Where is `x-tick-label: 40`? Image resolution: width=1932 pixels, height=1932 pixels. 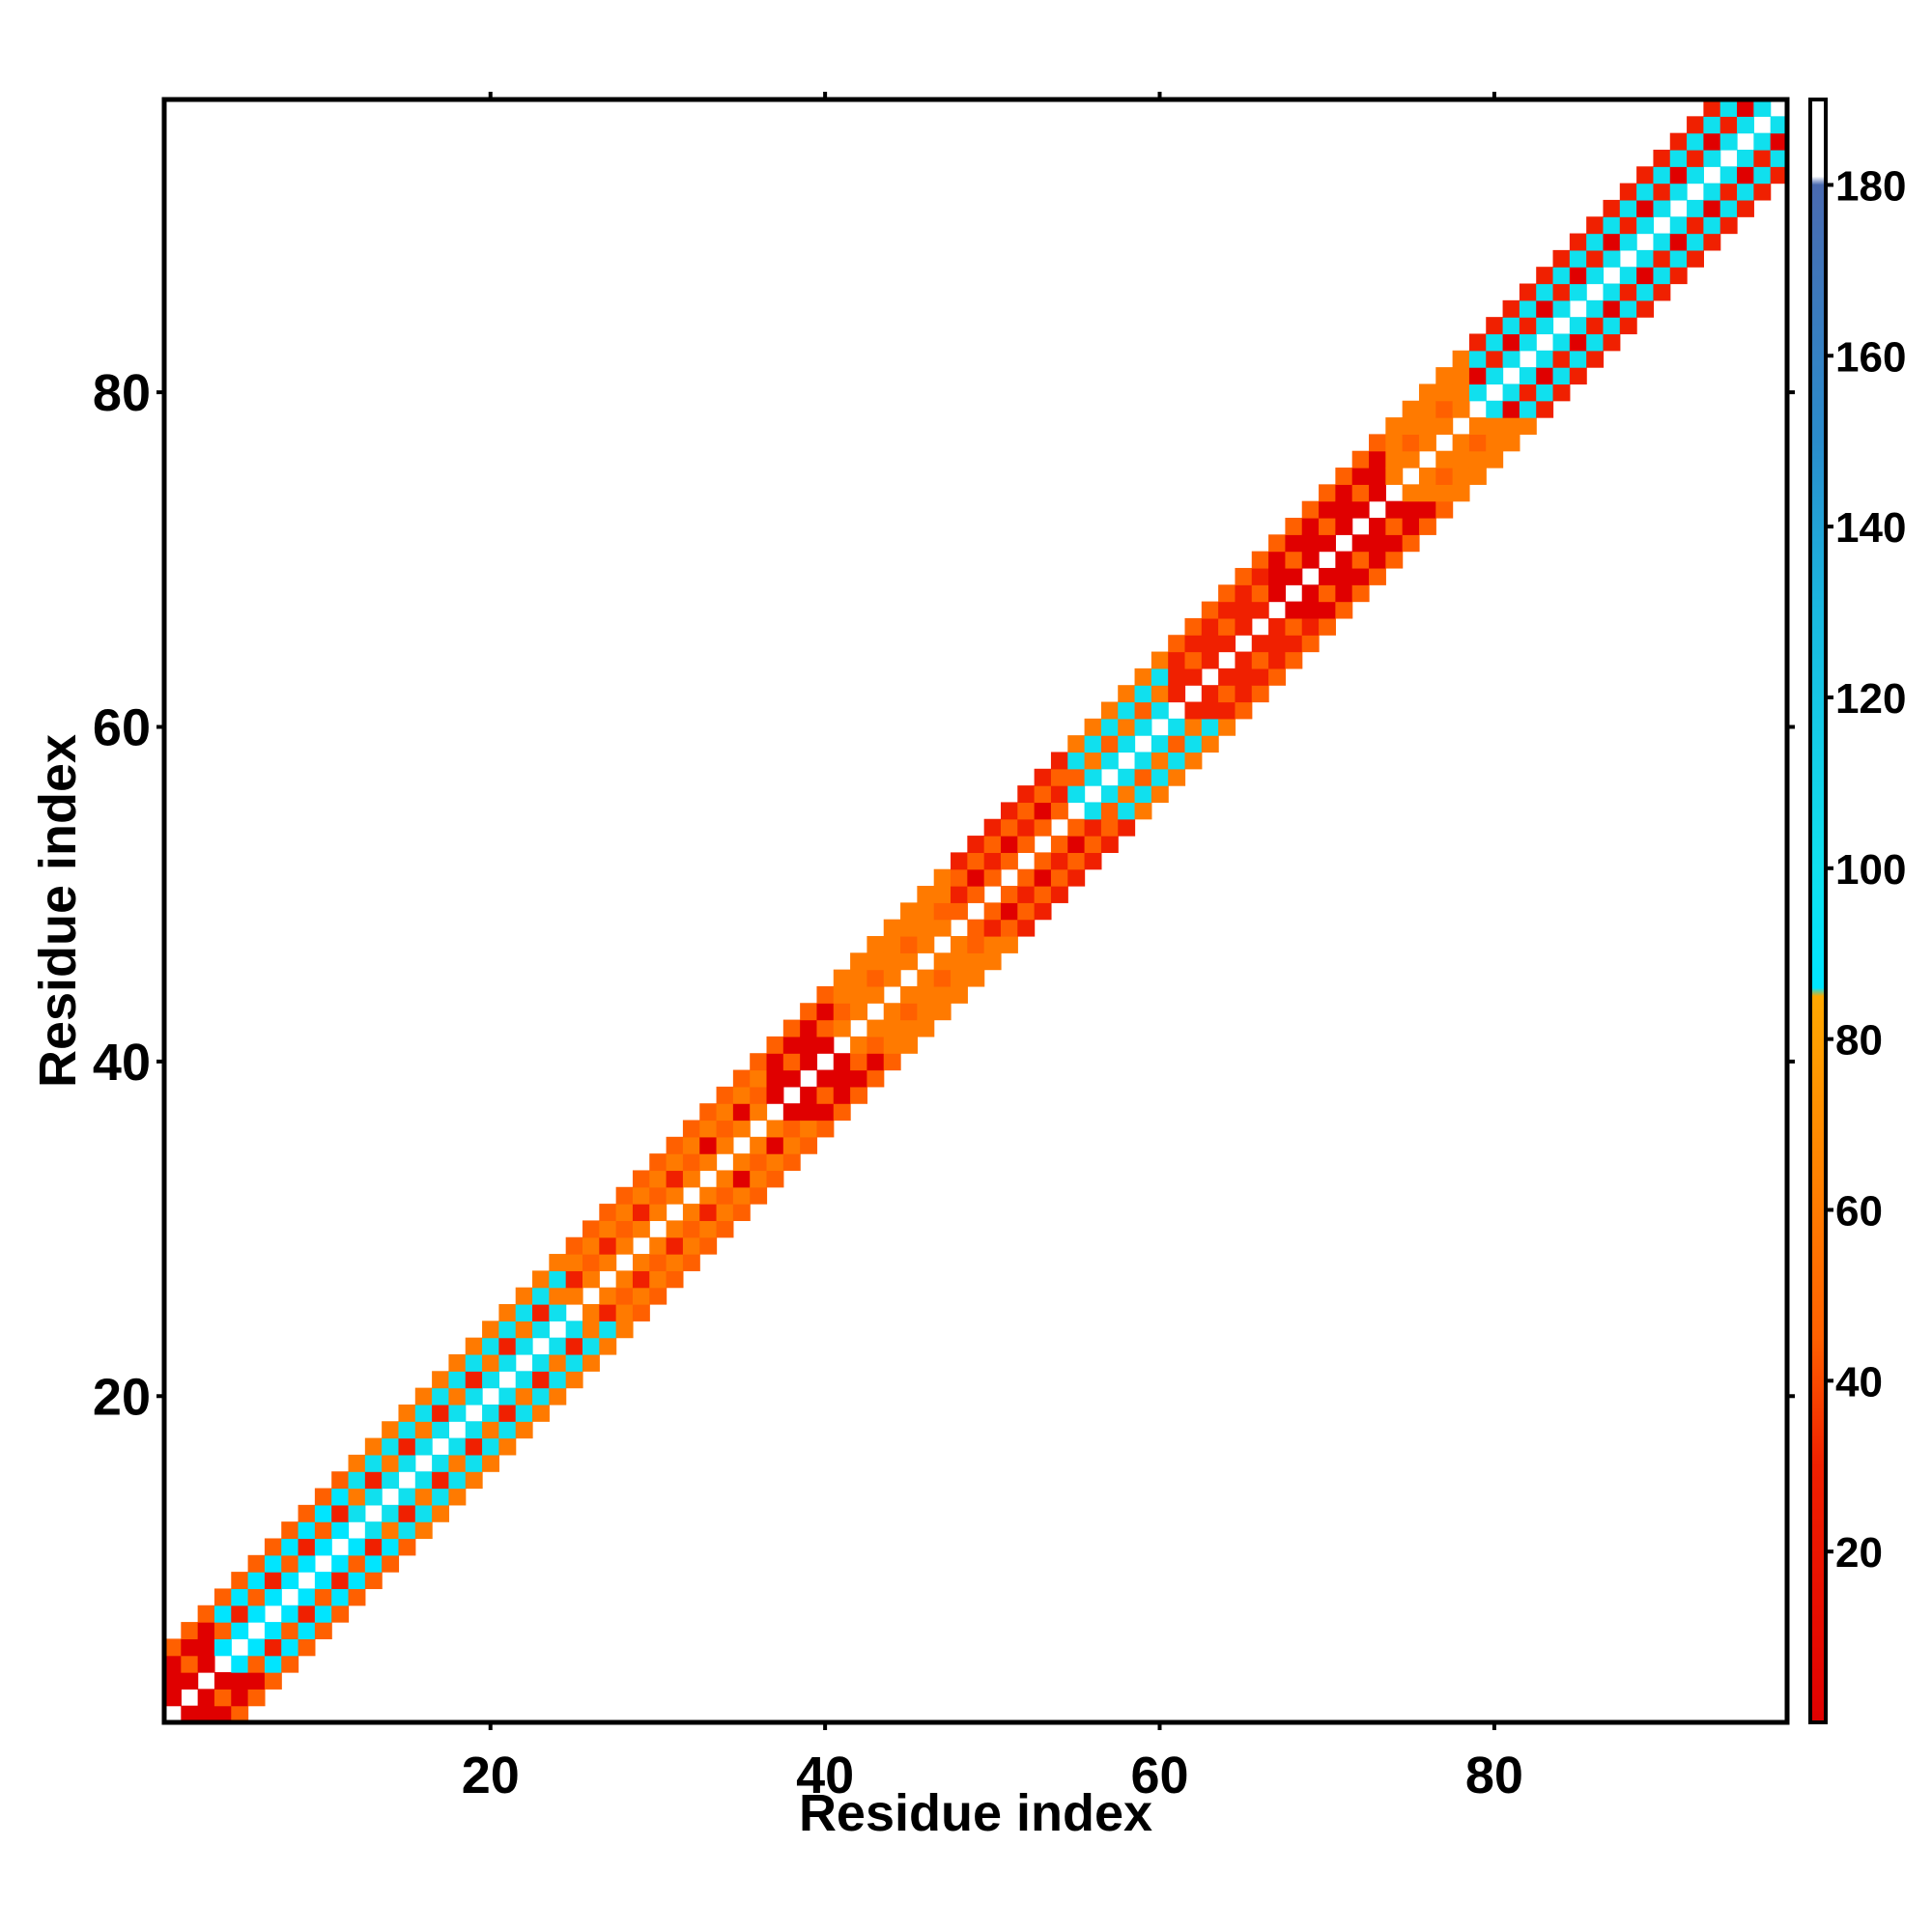
x-tick-label: 40 is located at coordinates (825, 1775).